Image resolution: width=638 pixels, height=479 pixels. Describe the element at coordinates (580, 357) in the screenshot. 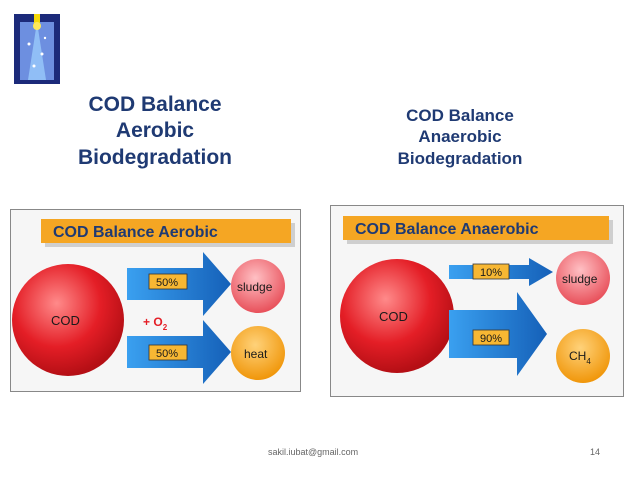

I see `anaerobic-methane-label: CH4` at that location.